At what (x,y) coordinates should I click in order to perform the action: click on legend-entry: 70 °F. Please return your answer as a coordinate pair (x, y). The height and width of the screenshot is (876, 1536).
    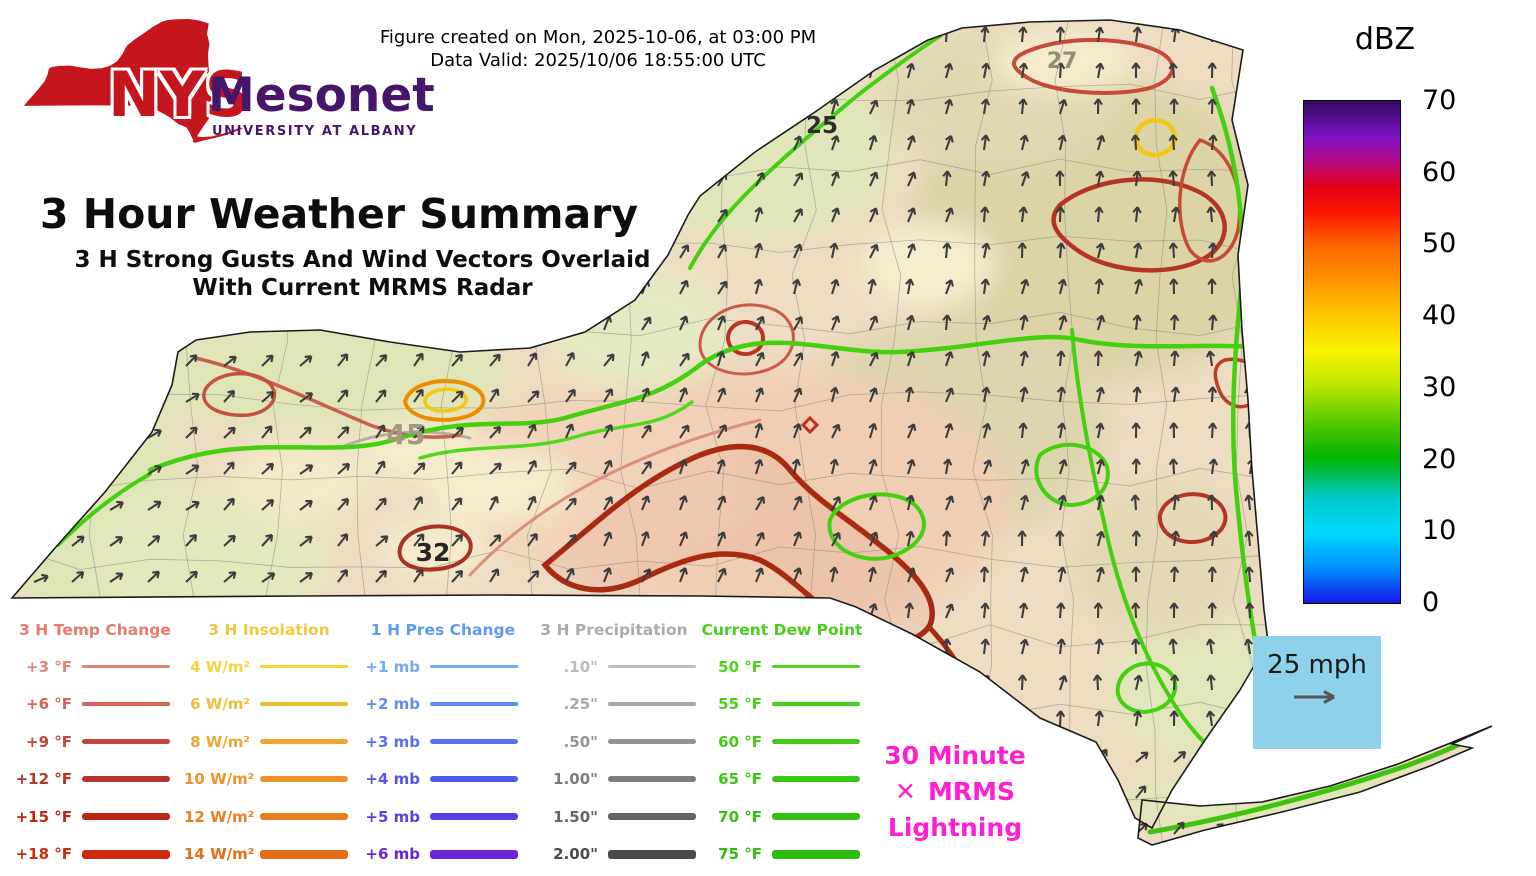
    Looking at the image, I should click on (782, 817).